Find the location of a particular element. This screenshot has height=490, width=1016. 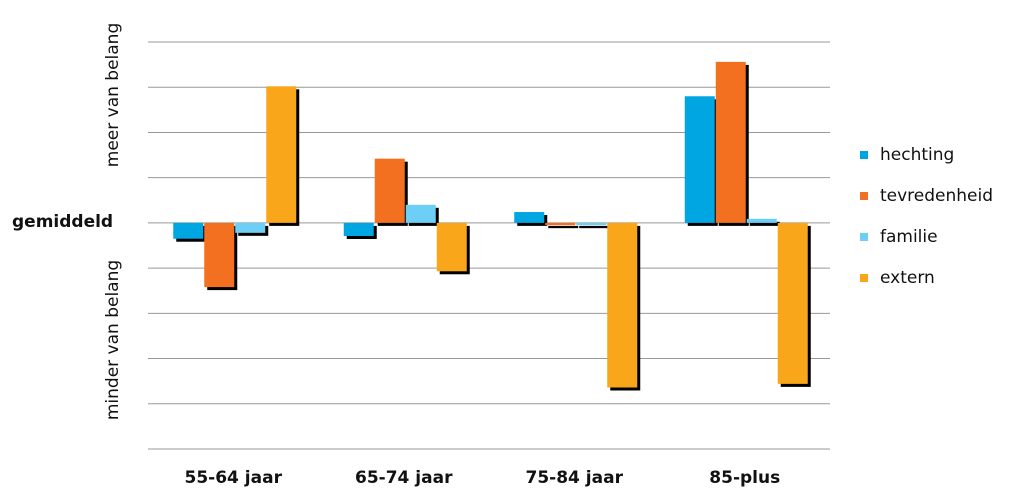

legend-label: hechting is located at coordinates (917, 155).